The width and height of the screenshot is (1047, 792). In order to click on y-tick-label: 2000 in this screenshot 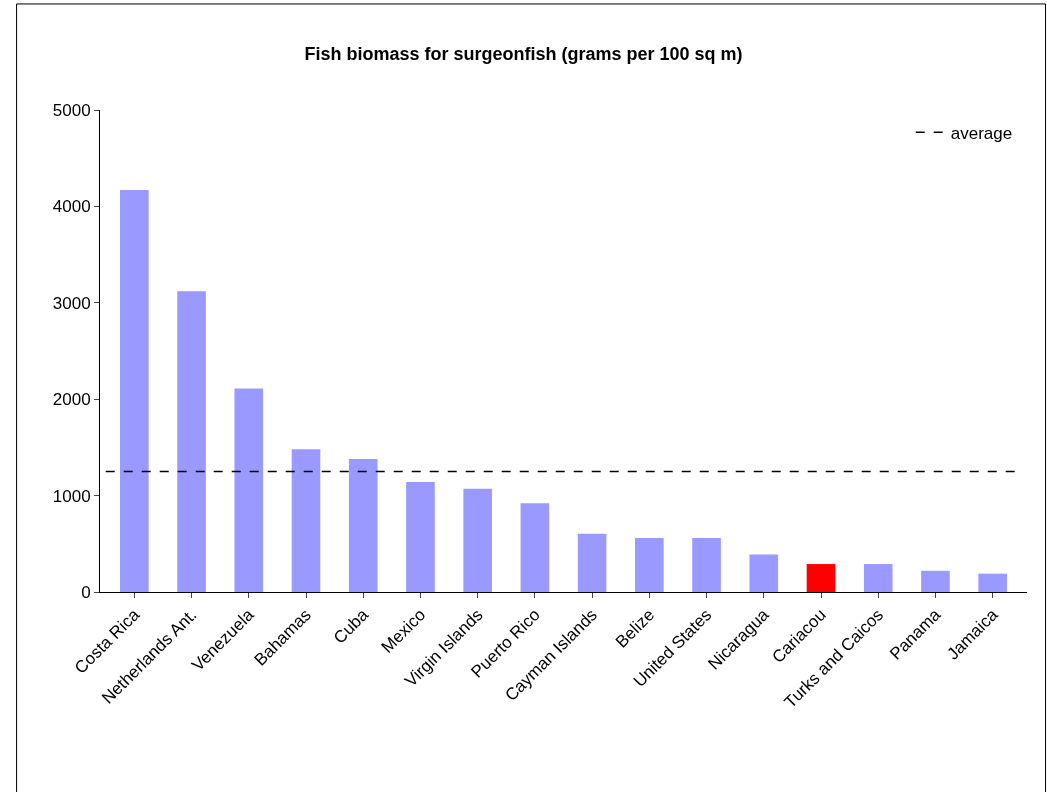, I will do `click(71, 400)`.